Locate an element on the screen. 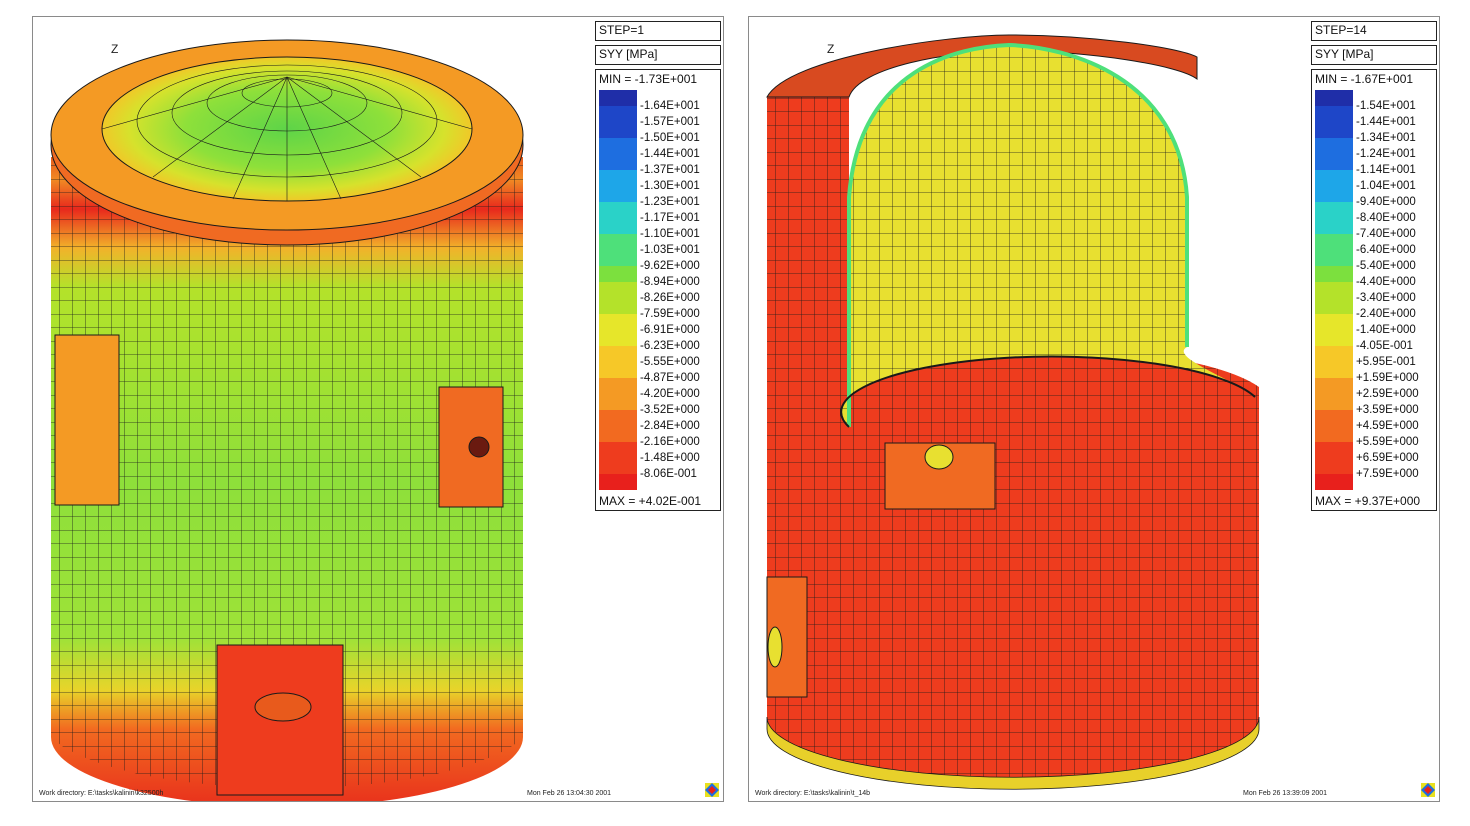 This screenshot has width=1470, height=826. legend-tick-label: -1.17E+001 is located at coordinates (670, 218).